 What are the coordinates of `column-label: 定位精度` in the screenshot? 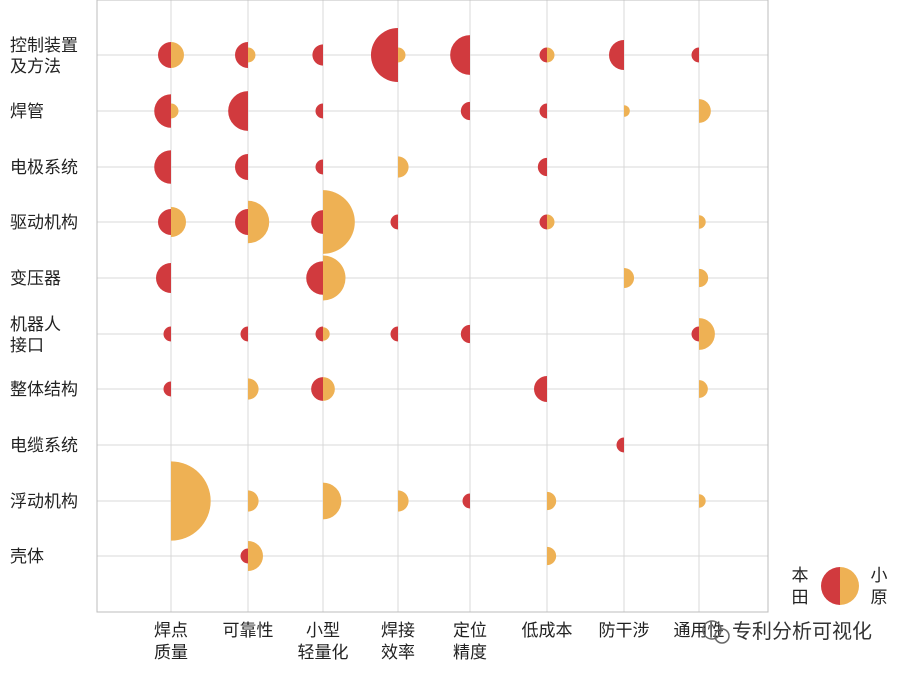 It's located at (470, 642).